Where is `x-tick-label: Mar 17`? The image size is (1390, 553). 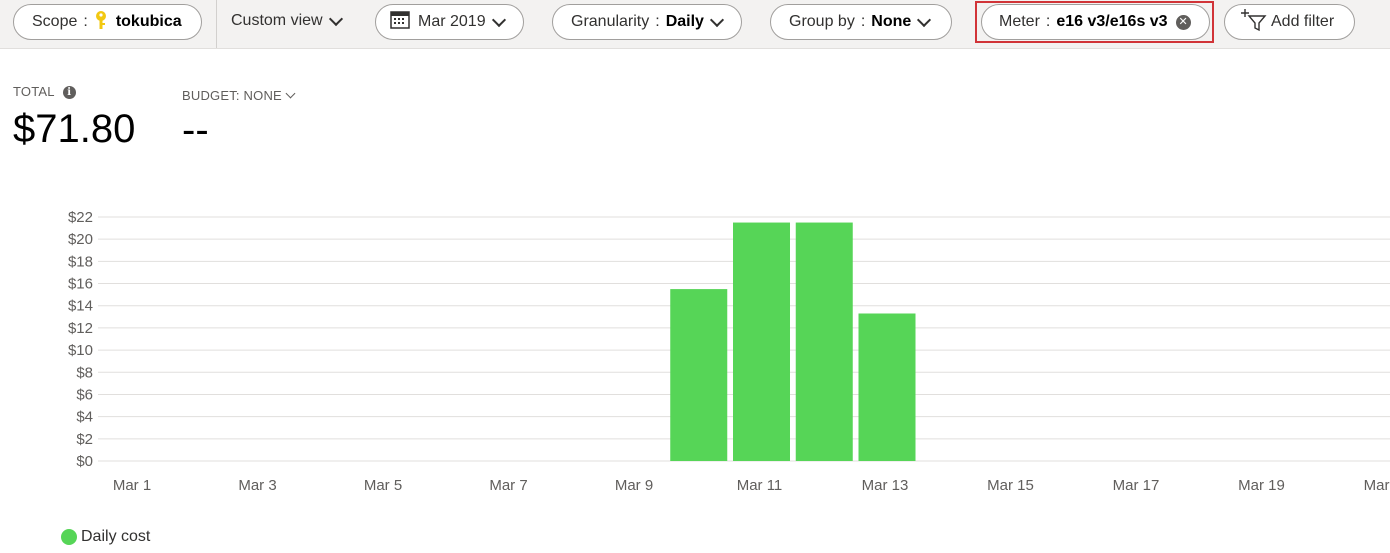 x-tick-label: Mar 17 is located at coordinates (1136, 485).